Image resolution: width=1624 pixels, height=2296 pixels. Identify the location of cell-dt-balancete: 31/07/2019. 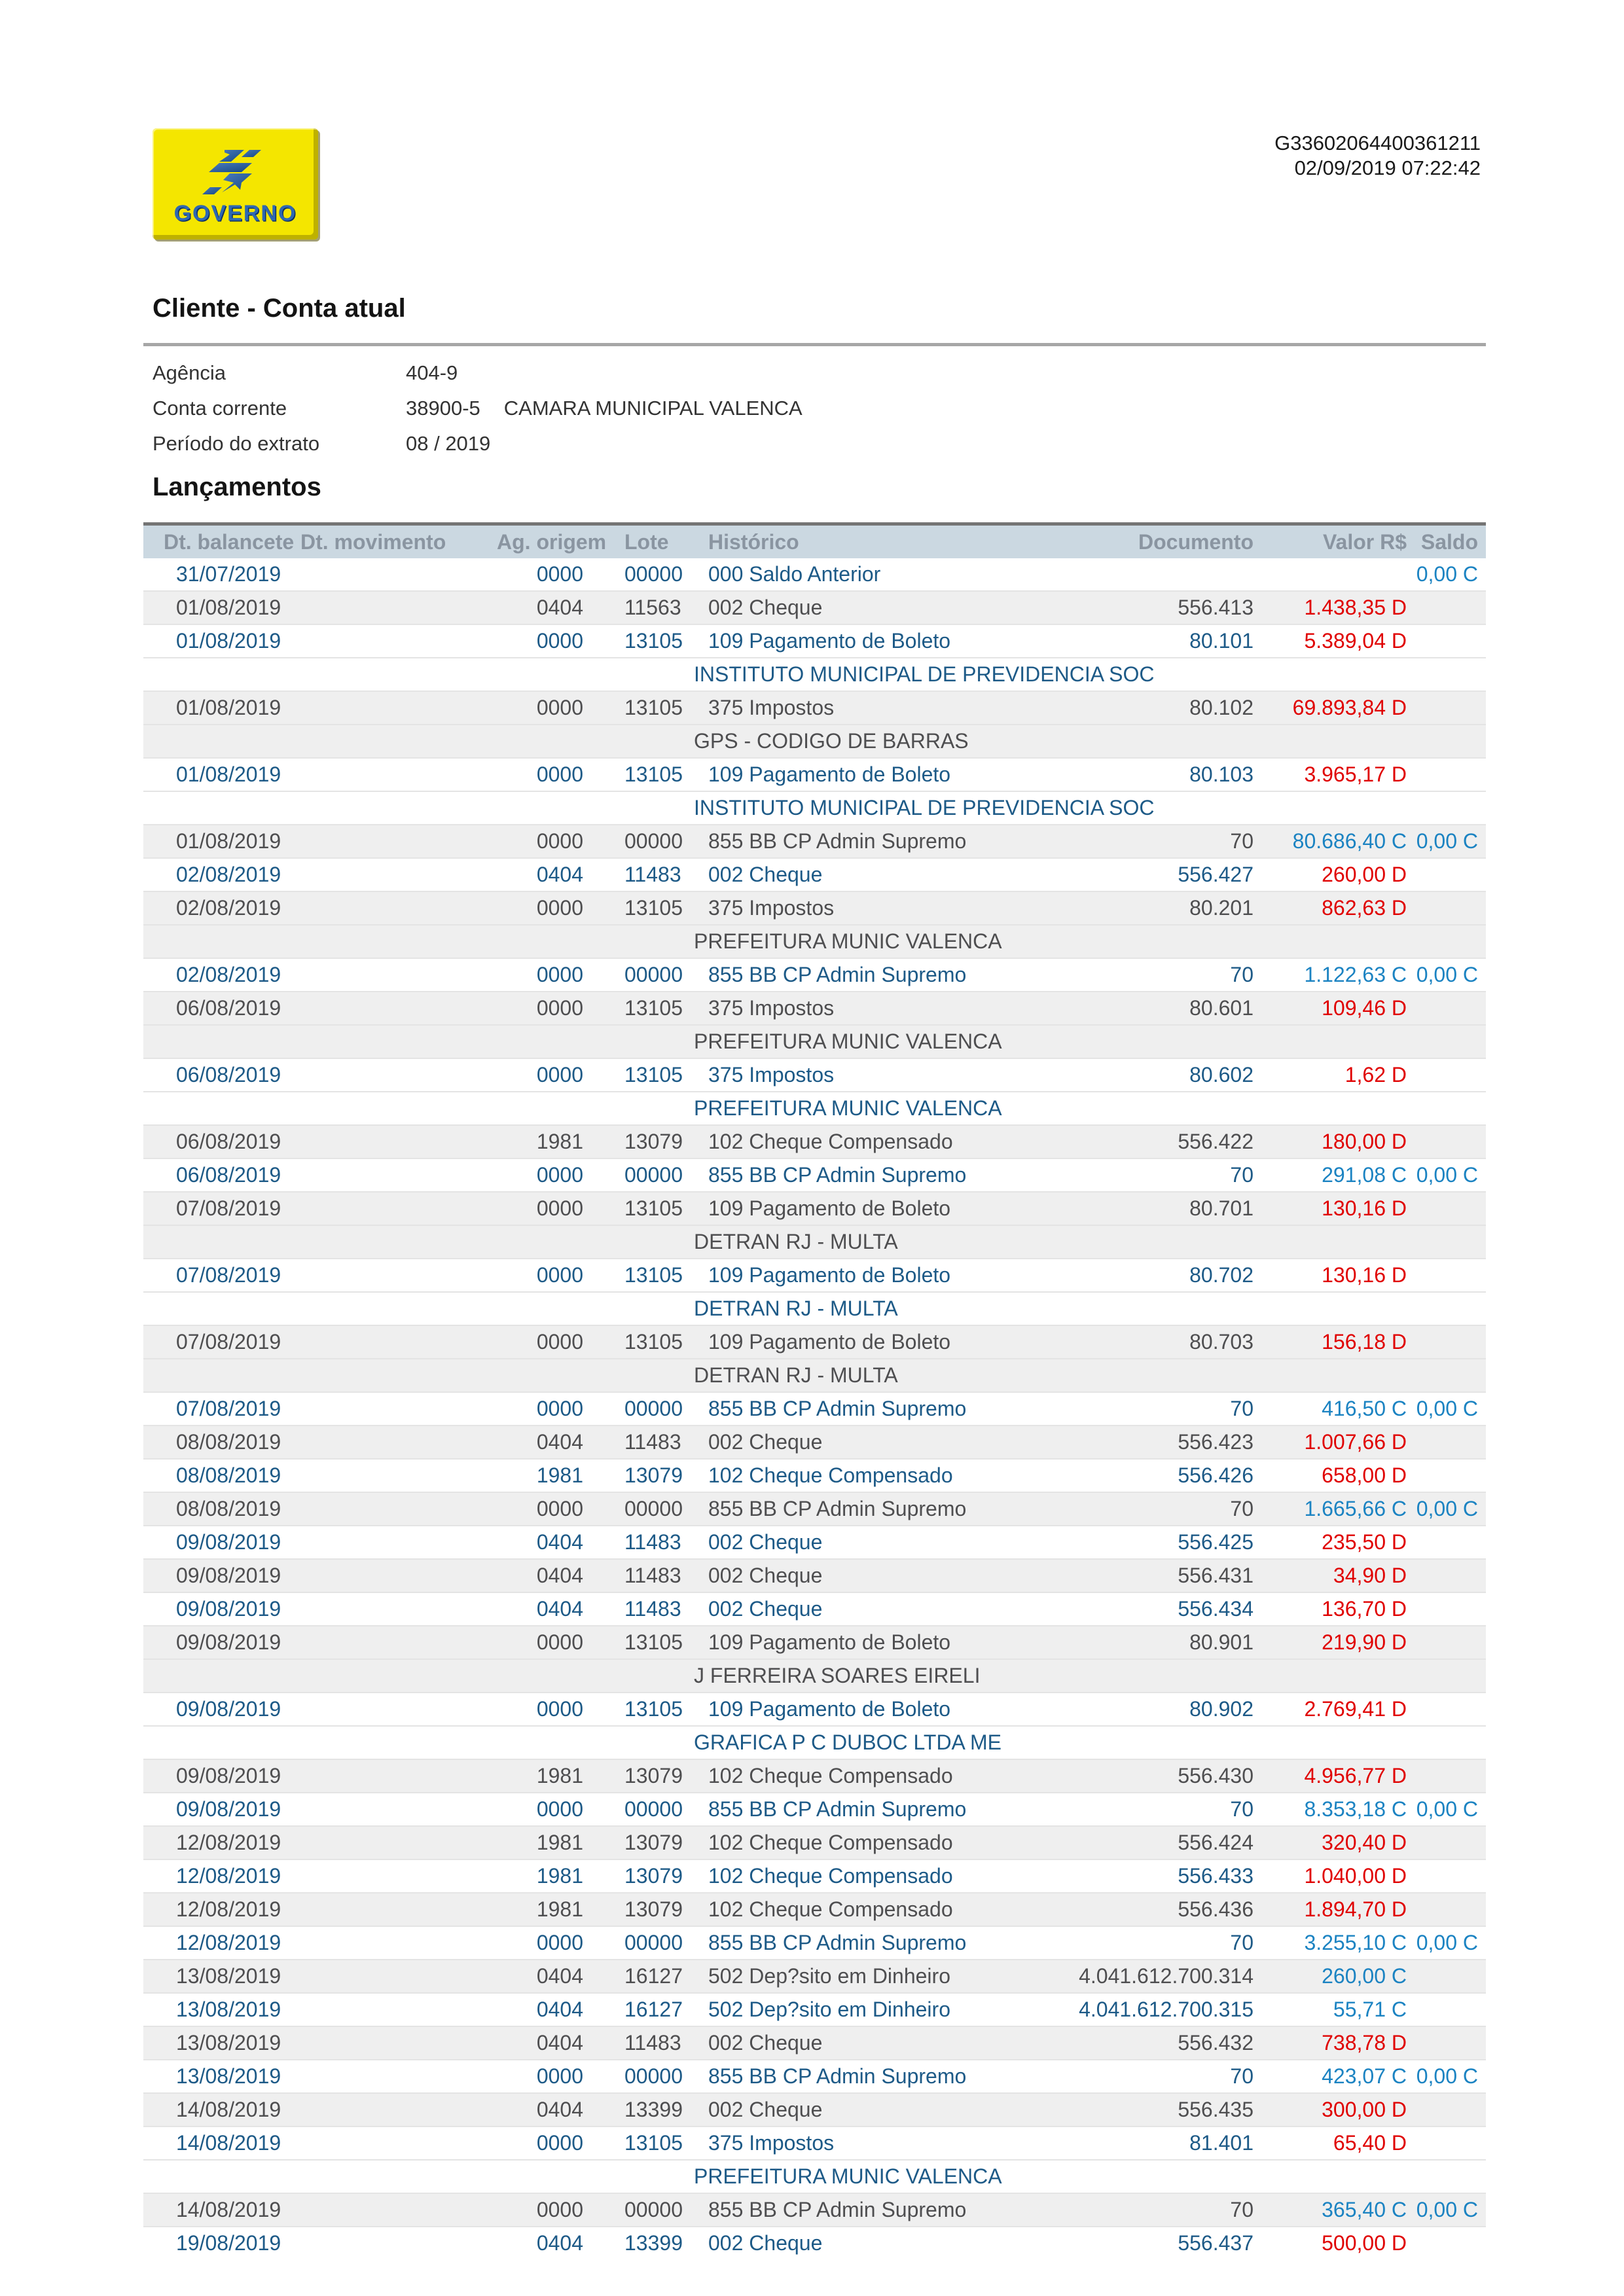
(229, 574).